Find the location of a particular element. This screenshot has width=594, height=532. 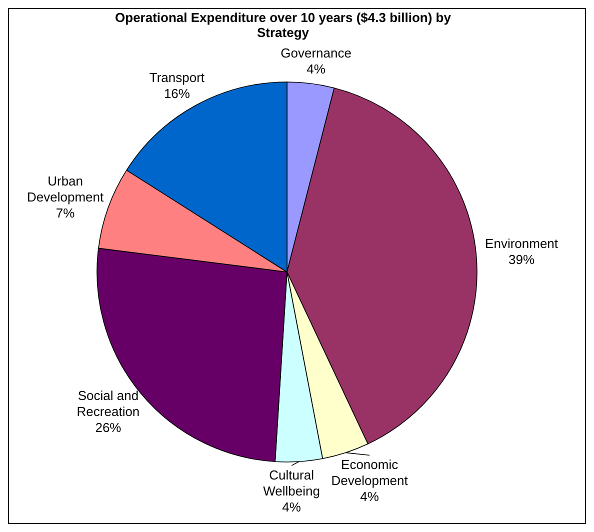

chart-title: Operational Expenditure over 10 years ($4.3 billion) by Strategy is located at coordinates (283, 25).